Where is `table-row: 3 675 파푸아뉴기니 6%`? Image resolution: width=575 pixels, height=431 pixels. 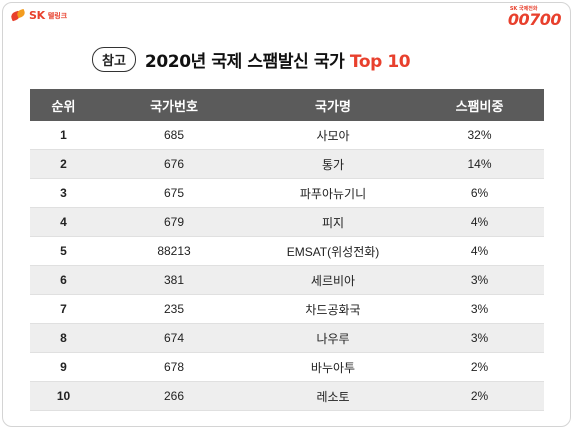
table-row: 3 675 파푸아뉴기니 6% is located at coordinates (287, 193).